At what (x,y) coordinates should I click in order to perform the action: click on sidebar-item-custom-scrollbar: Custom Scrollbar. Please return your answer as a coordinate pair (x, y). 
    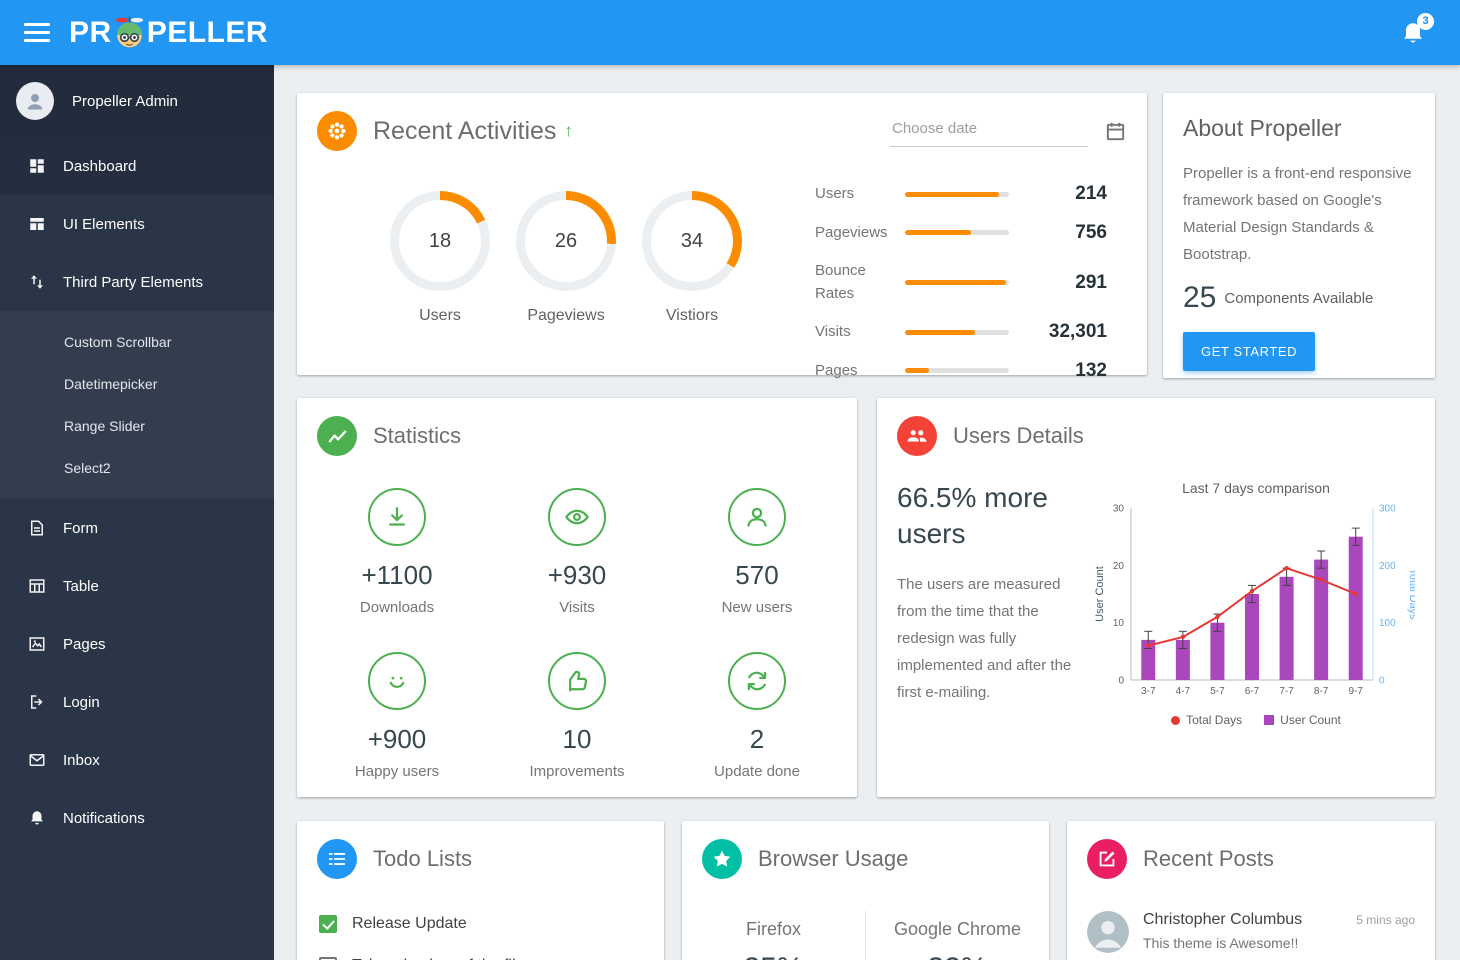
    Looking at the image, I should click on (118, 342).